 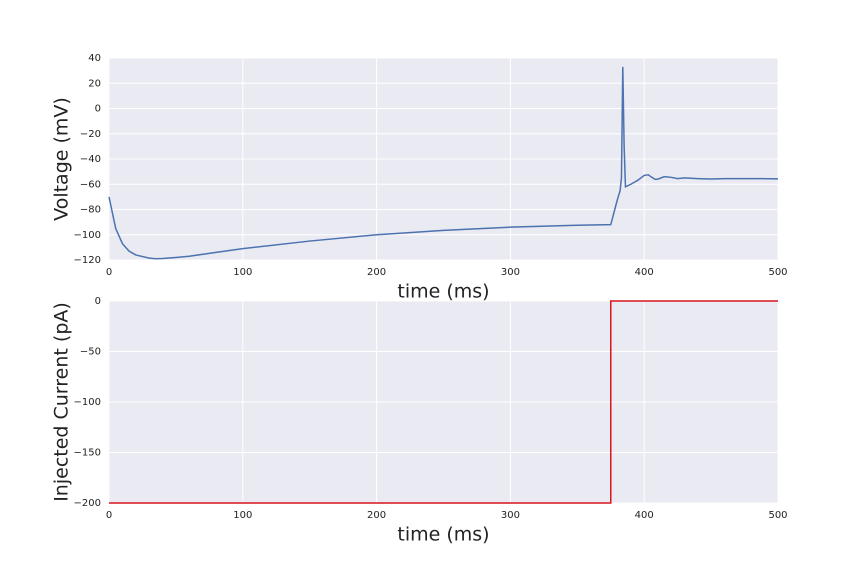 What do you see at coordinates (90, 159) in the screenshot?
I see `y-tick-label: −40` at bounding box center [90, 159].